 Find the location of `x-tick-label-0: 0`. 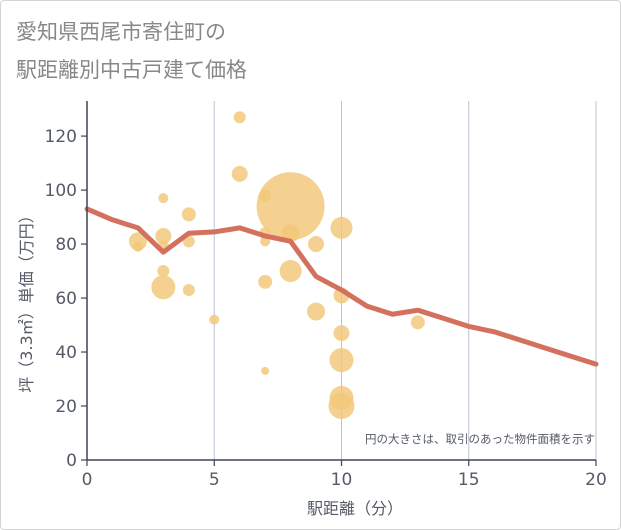

x-tick-label-0: 0 is located at coordinates (87, 480).